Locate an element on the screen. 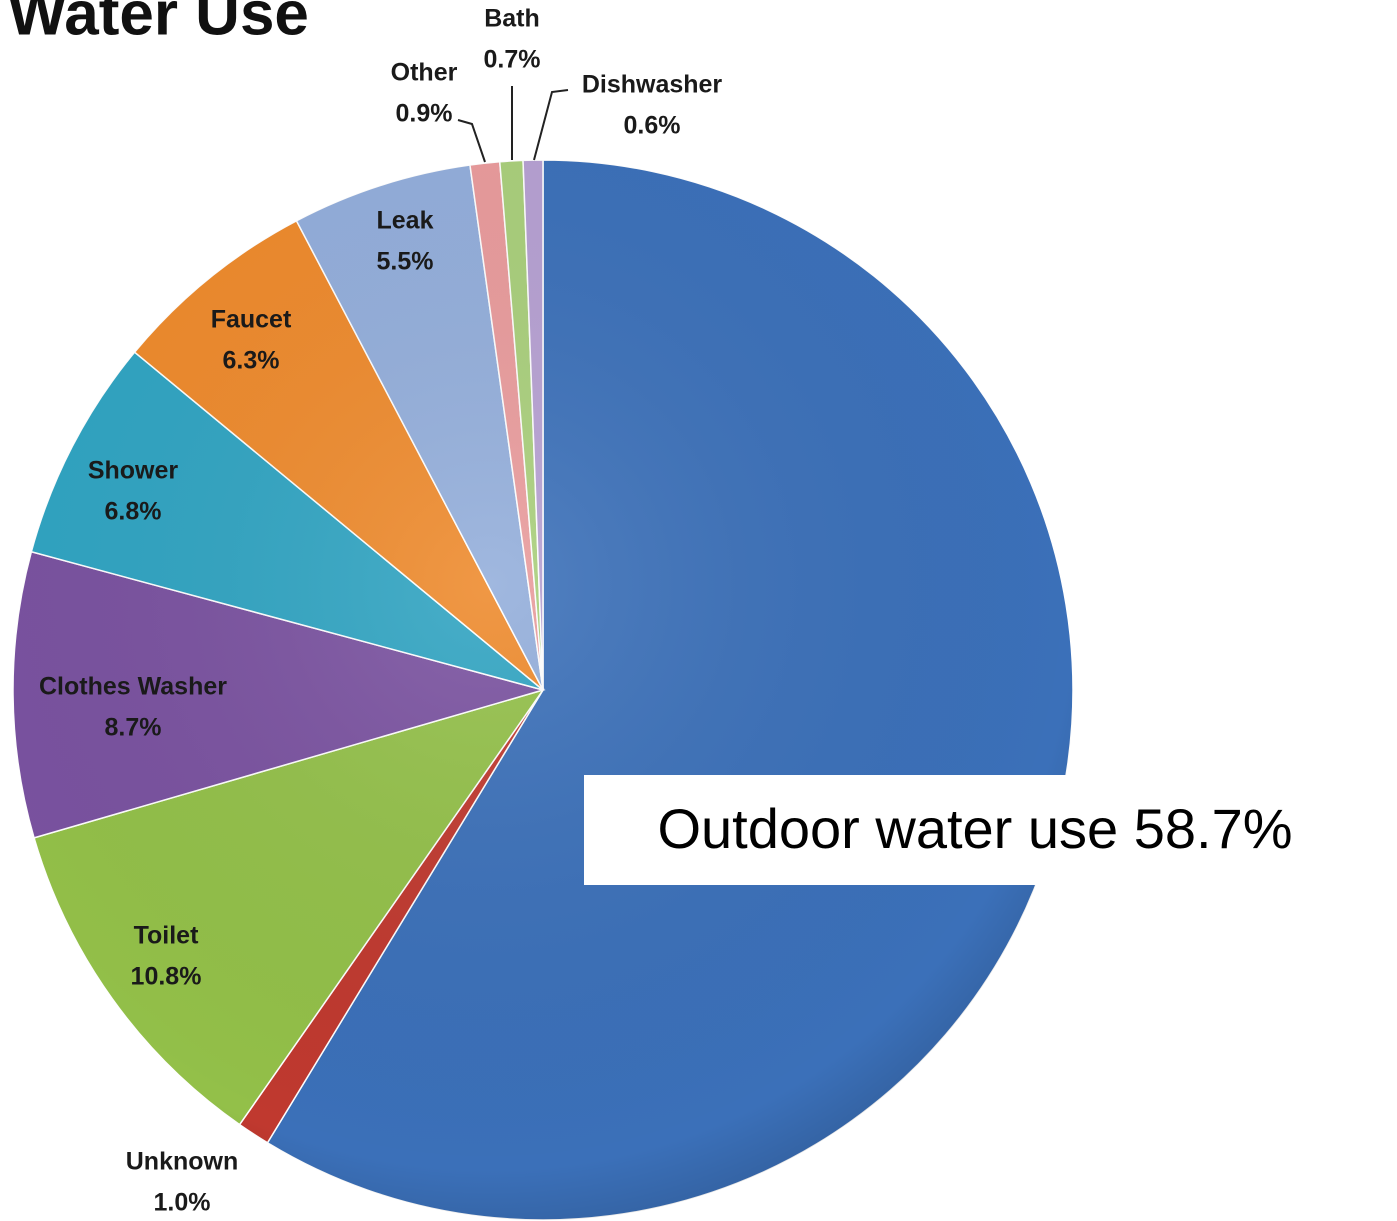  value-label: 6.3% is located at coordinates (251, 361).